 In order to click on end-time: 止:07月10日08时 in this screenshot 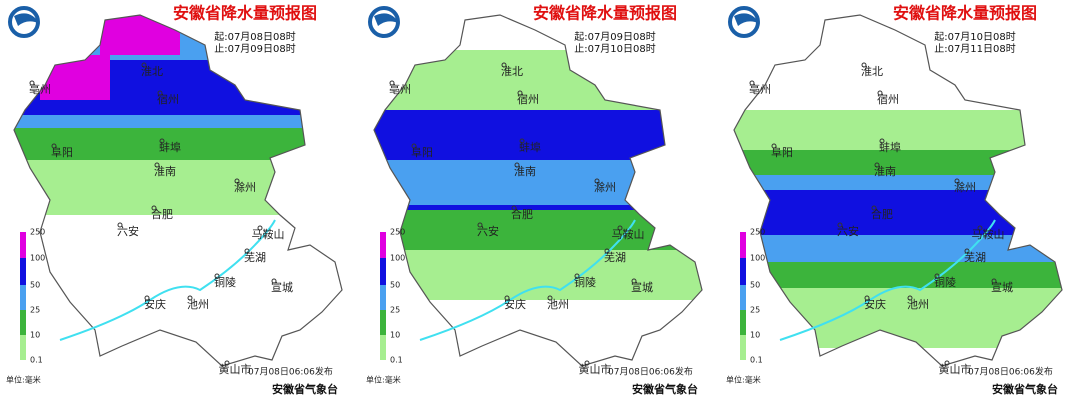, I will do `click(615, 49)`.